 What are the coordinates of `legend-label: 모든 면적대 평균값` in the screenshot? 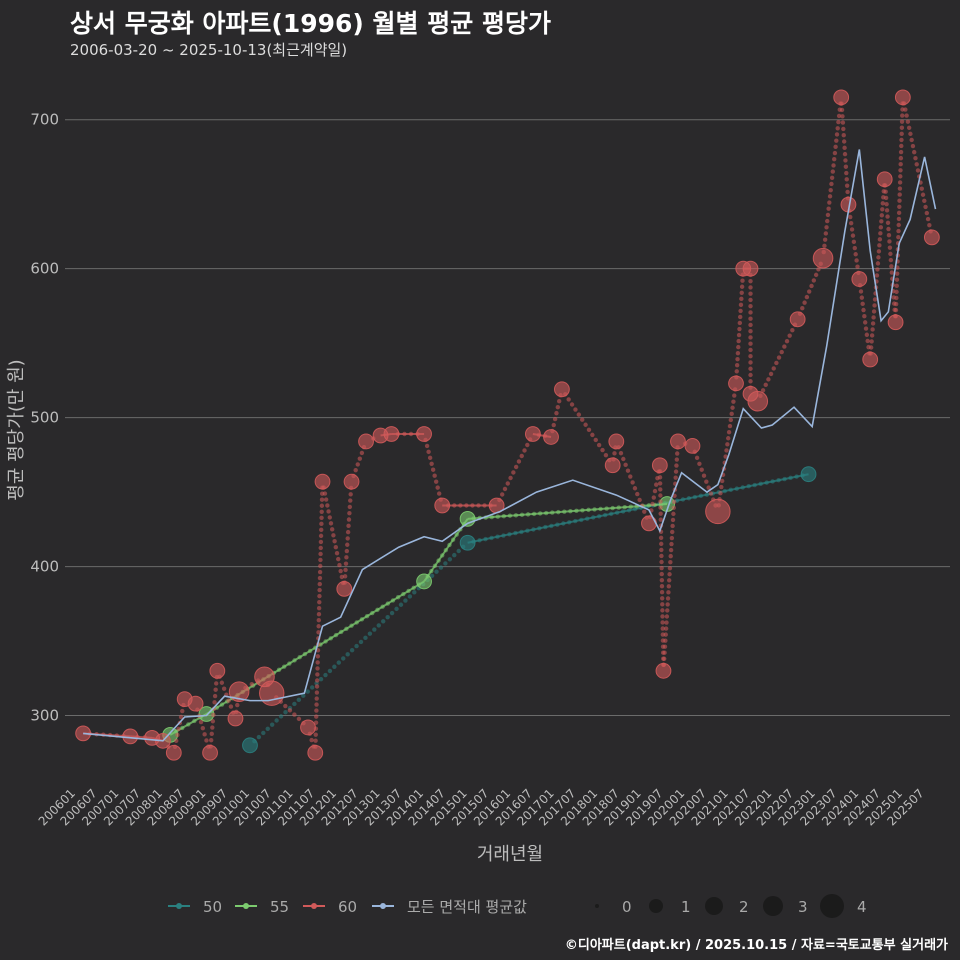 It's located at (467, 907).